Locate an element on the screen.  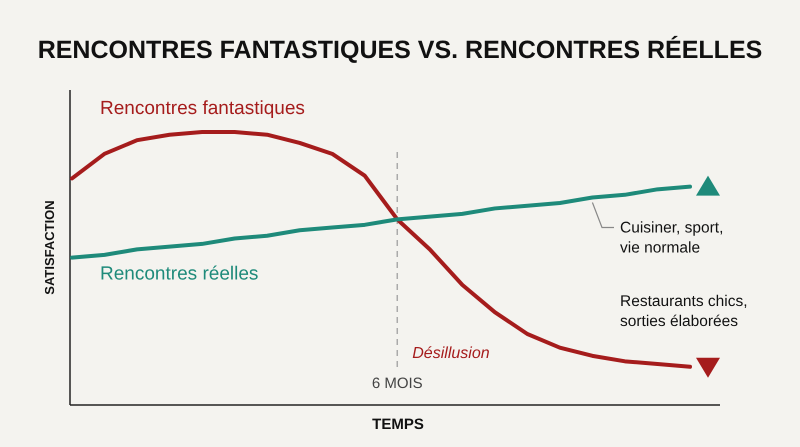
annotation: Restaurants chics, sorties élaborées is located at coordinates (684, 311).